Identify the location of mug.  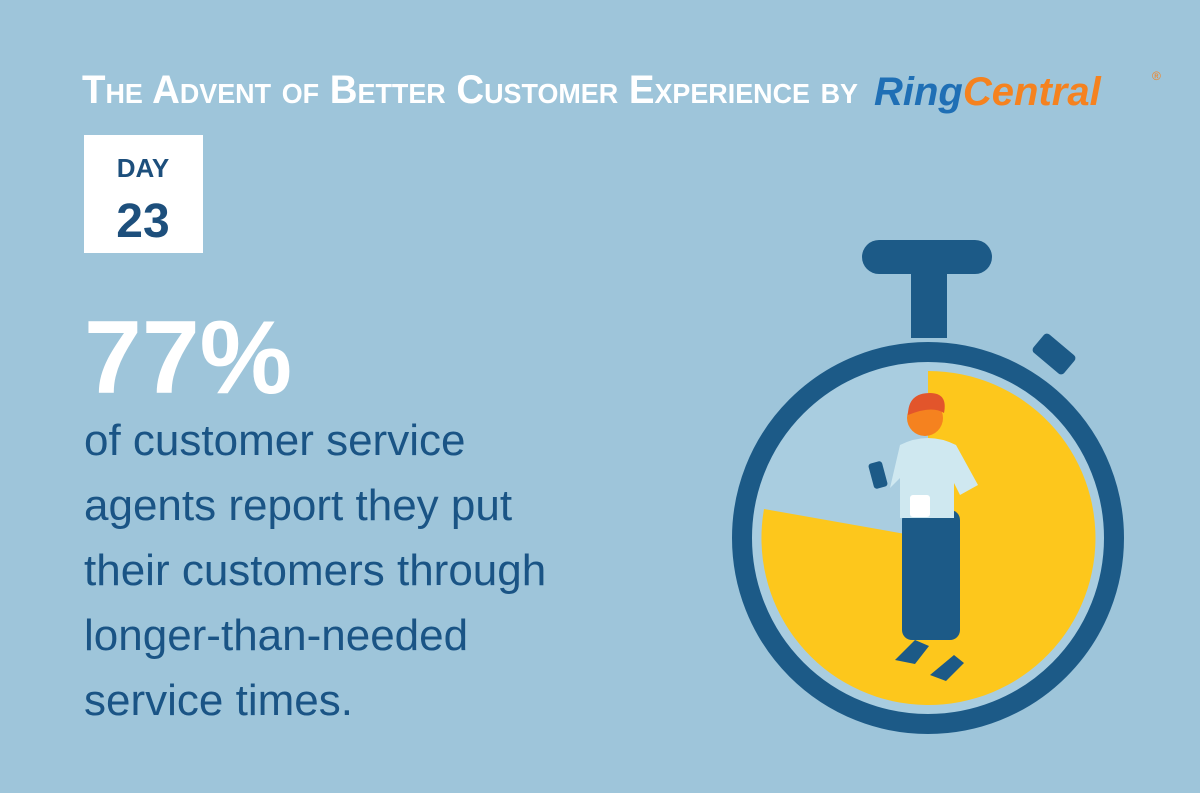
(920, 506).